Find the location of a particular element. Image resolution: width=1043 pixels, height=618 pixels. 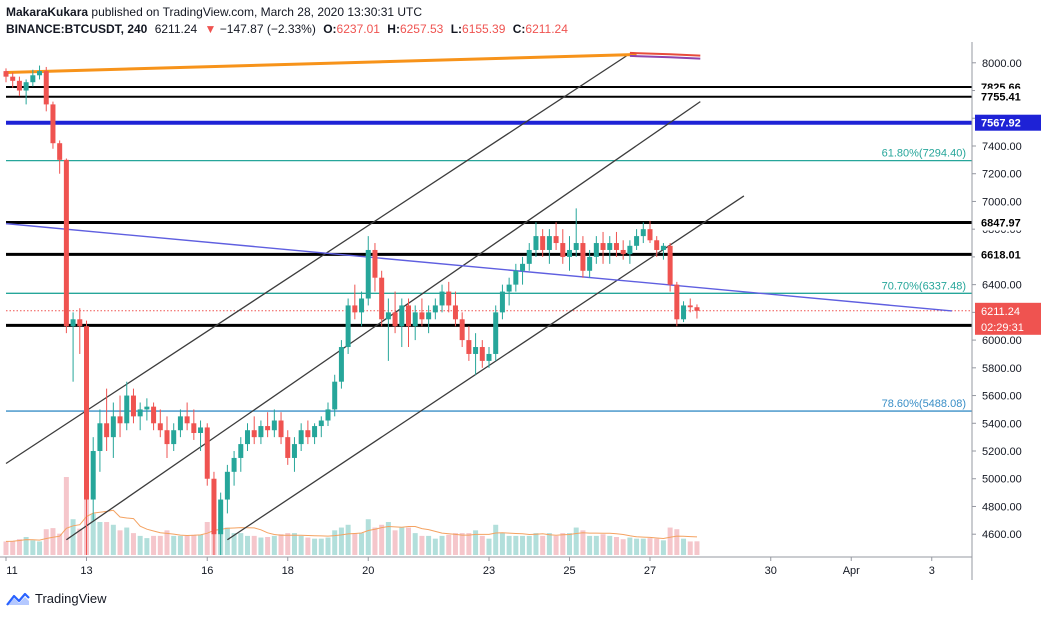

fib-level-label: 70.70%(6337.48) is located at coordinates (924, 286).